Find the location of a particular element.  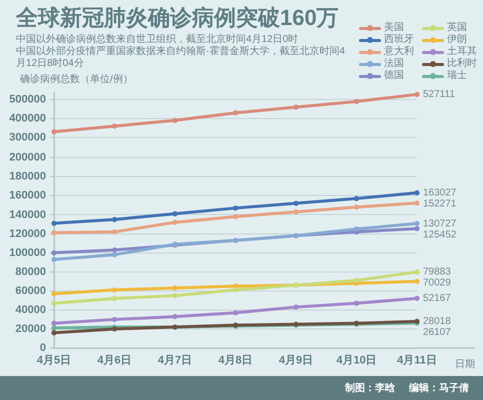

y-tick-label: 180000 is located at coordinates (27, 176).